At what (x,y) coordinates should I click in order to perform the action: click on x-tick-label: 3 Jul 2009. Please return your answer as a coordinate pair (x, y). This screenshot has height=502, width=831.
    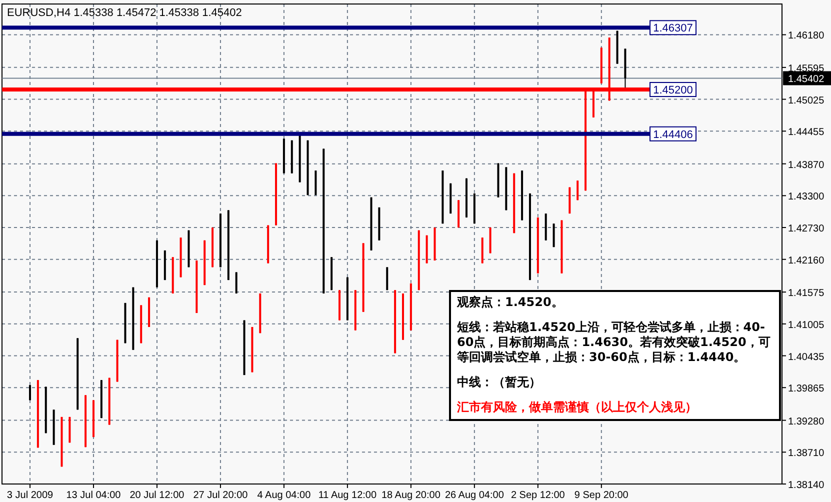
    Looking at the image, I should click on (30, 495).